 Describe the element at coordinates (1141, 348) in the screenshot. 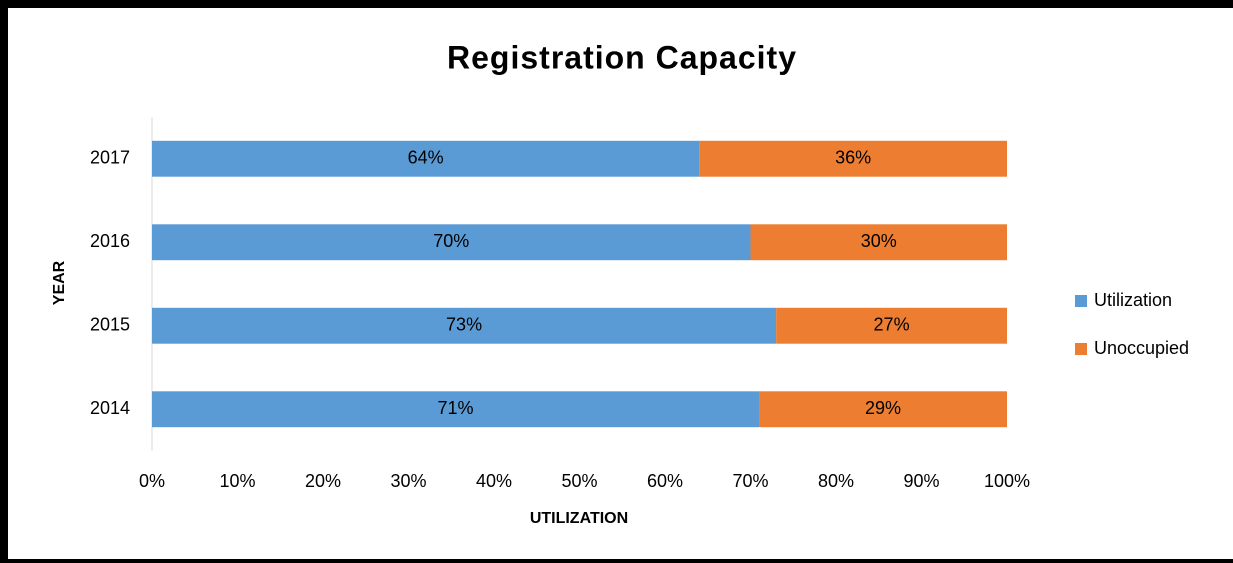

I see `legend-label: Unoccupied` at that location.